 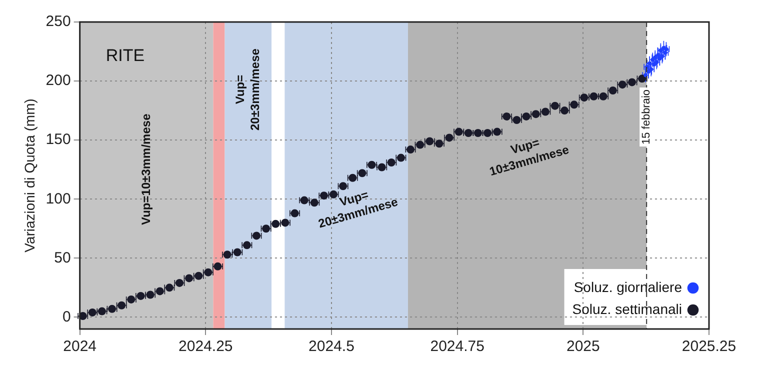 I want to click on y-tick-label: 250, so click(x=58, y=21).